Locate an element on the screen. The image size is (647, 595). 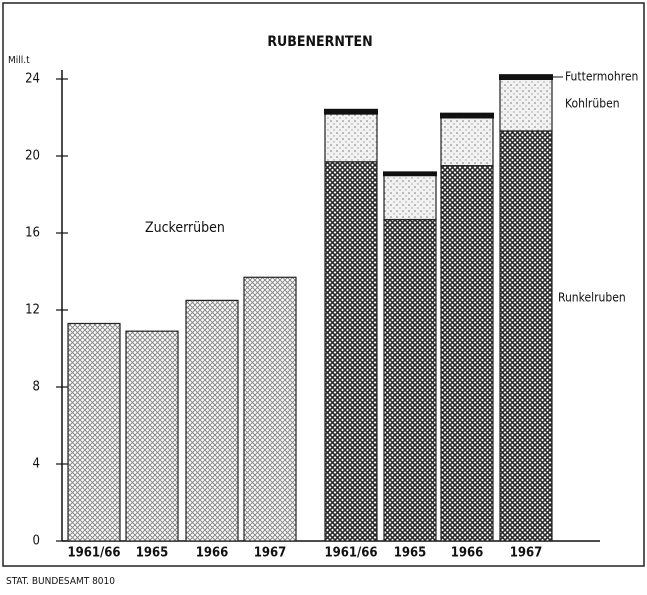
y-axis-label: Mill.t is located at coordinates (19, 60).